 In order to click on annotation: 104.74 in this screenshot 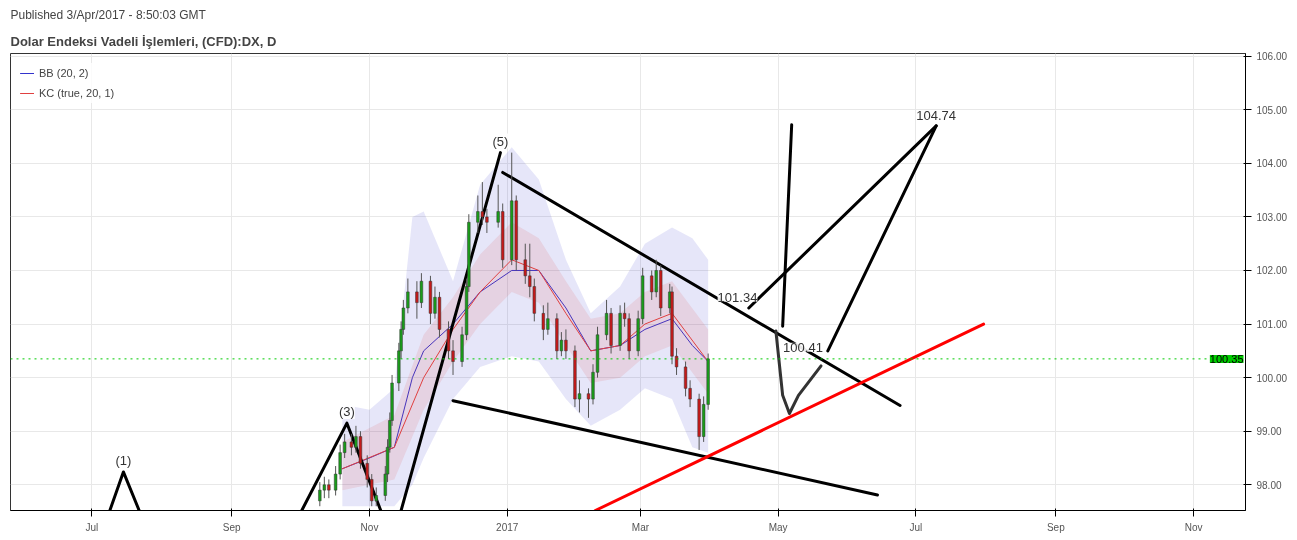, I will do `click(936, 115)`.